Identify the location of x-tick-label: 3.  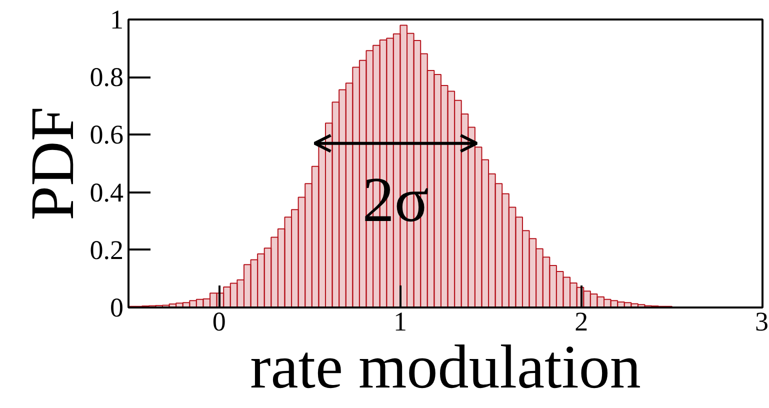
(761, 321).